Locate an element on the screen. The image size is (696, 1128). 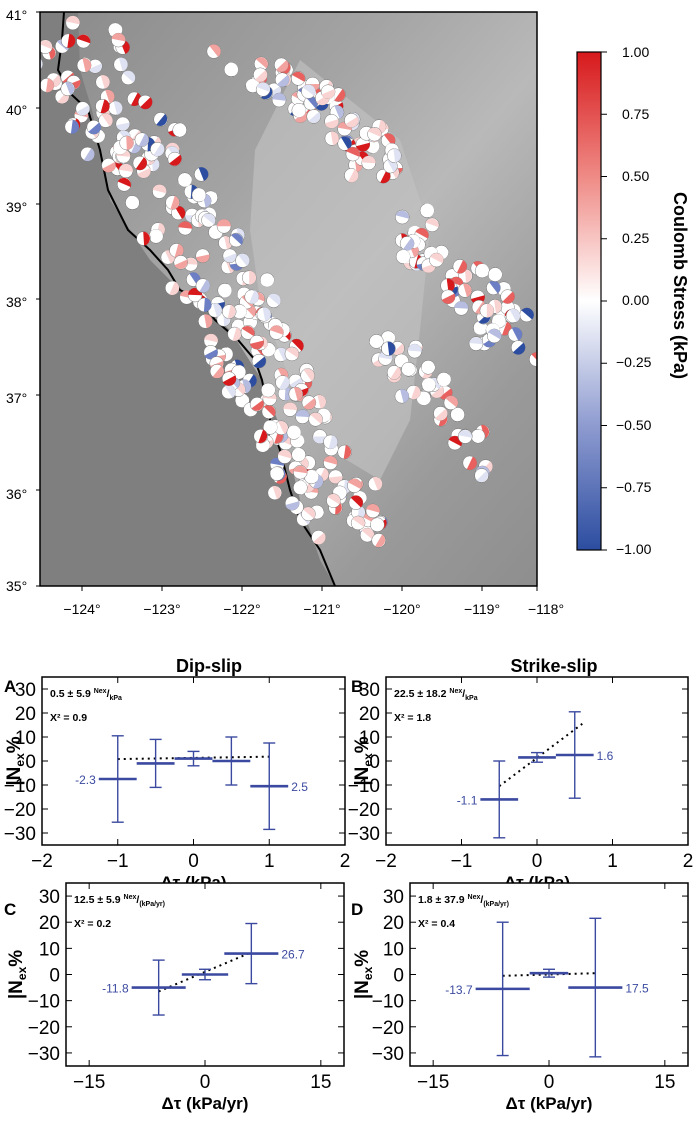
x-tick-label: −2 is located at coordinates (386, 861).